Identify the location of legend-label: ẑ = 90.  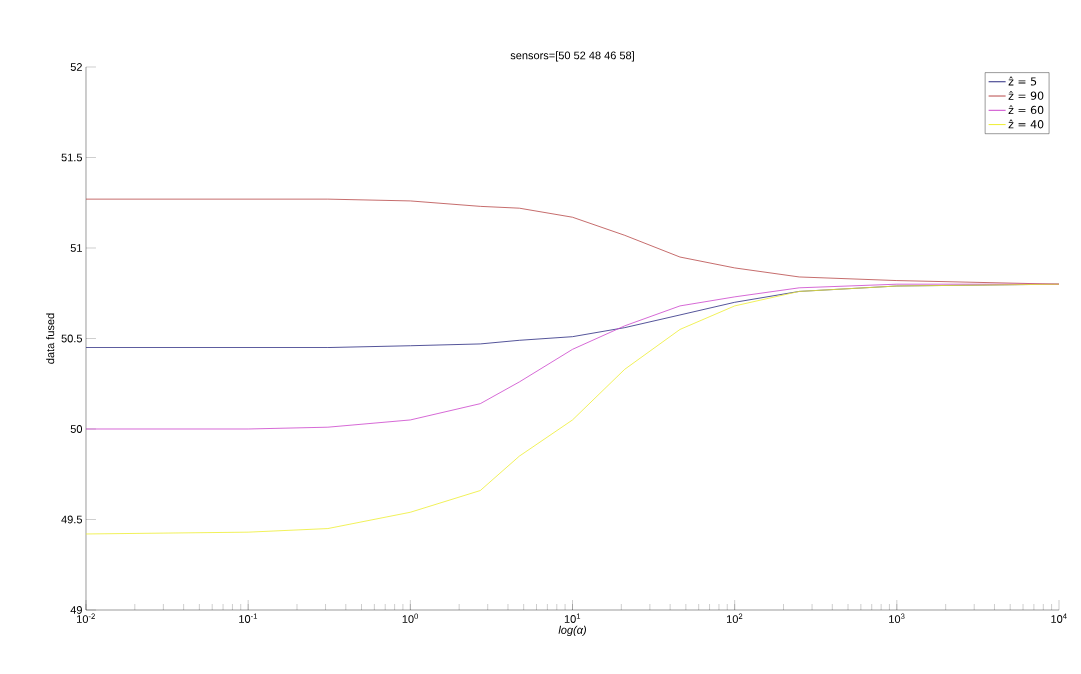
(1026, 95).